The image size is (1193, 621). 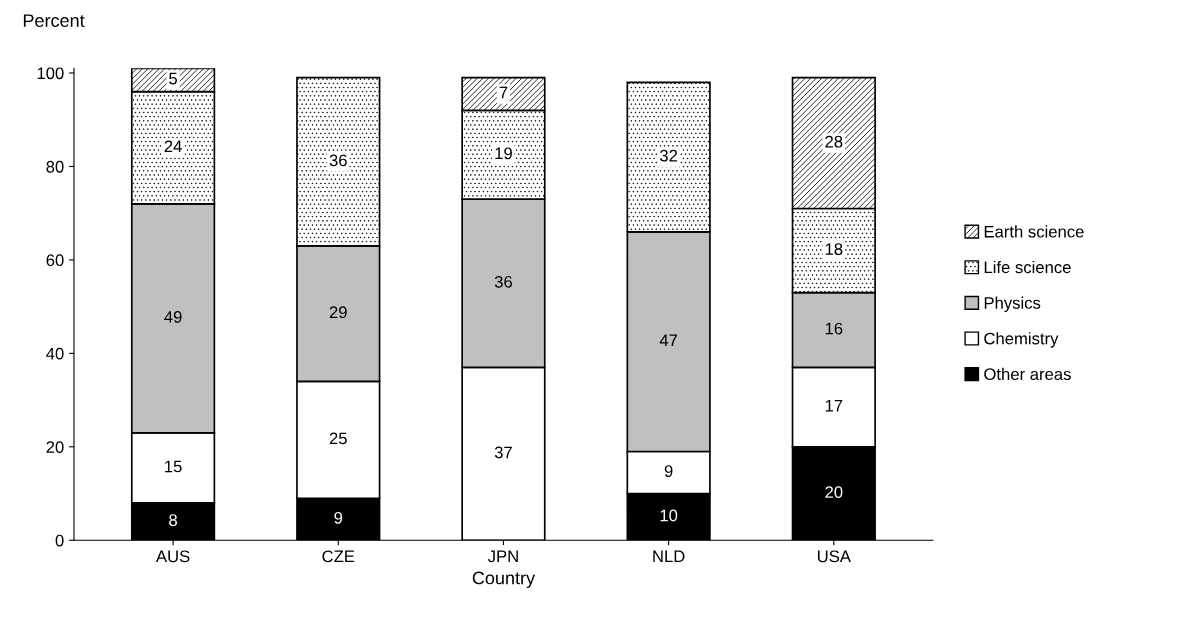 I want to click on data-label: 7, so click(x=503, y=92).